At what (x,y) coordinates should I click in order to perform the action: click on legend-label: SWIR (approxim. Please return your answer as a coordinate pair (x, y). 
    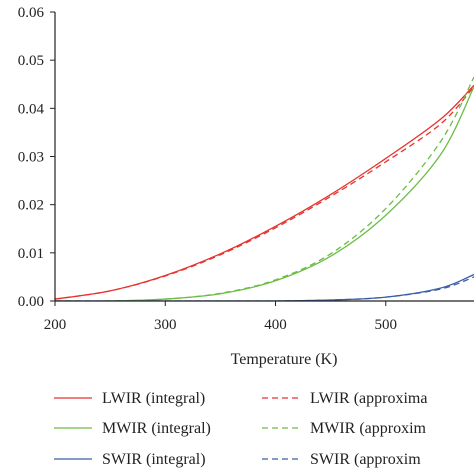
    Looking at the image, I should click on (365, 459).